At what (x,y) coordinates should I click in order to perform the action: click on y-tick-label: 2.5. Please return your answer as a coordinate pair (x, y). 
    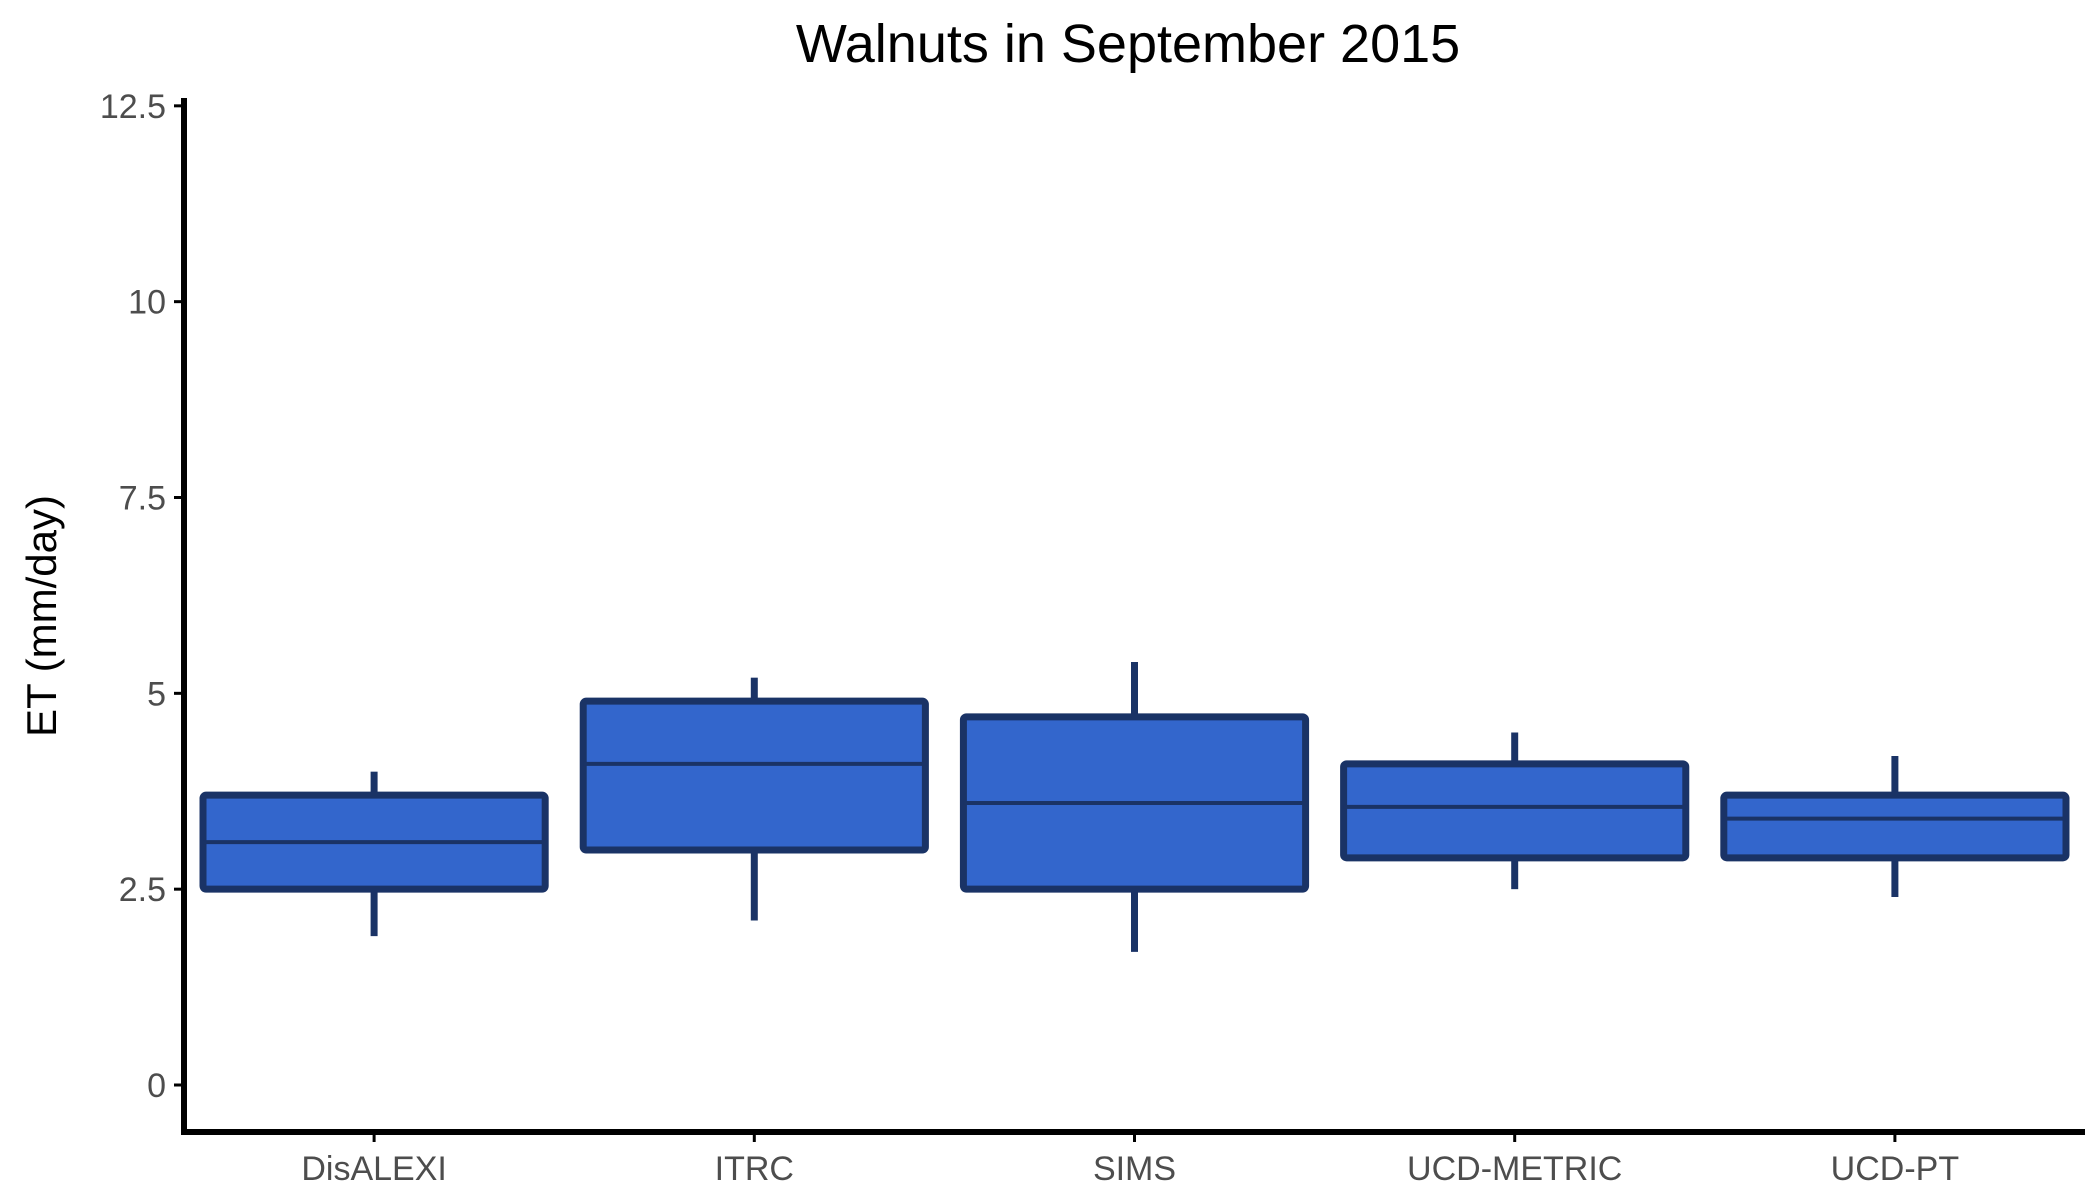
    Looking at the image, I should click on (142, 890).